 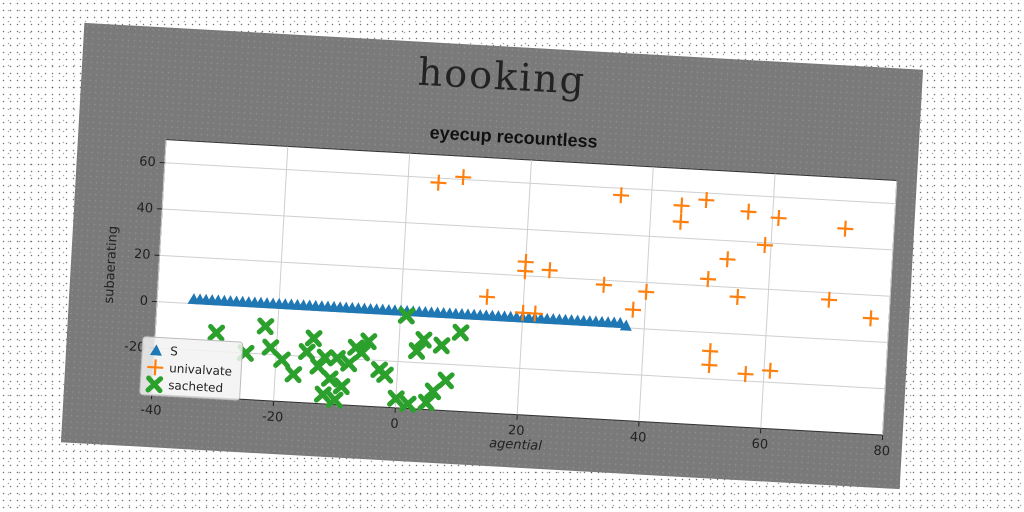 I want to click on chart-title: eyecup recountless, so click(x=513, y=136).